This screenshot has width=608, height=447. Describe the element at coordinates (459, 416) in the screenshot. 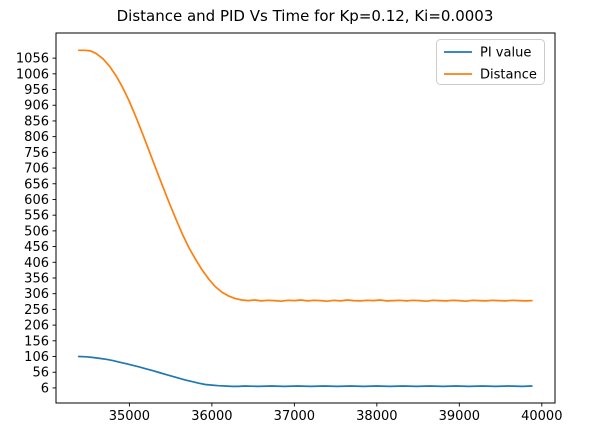

I see `x-tick-label: 39000` at that location.